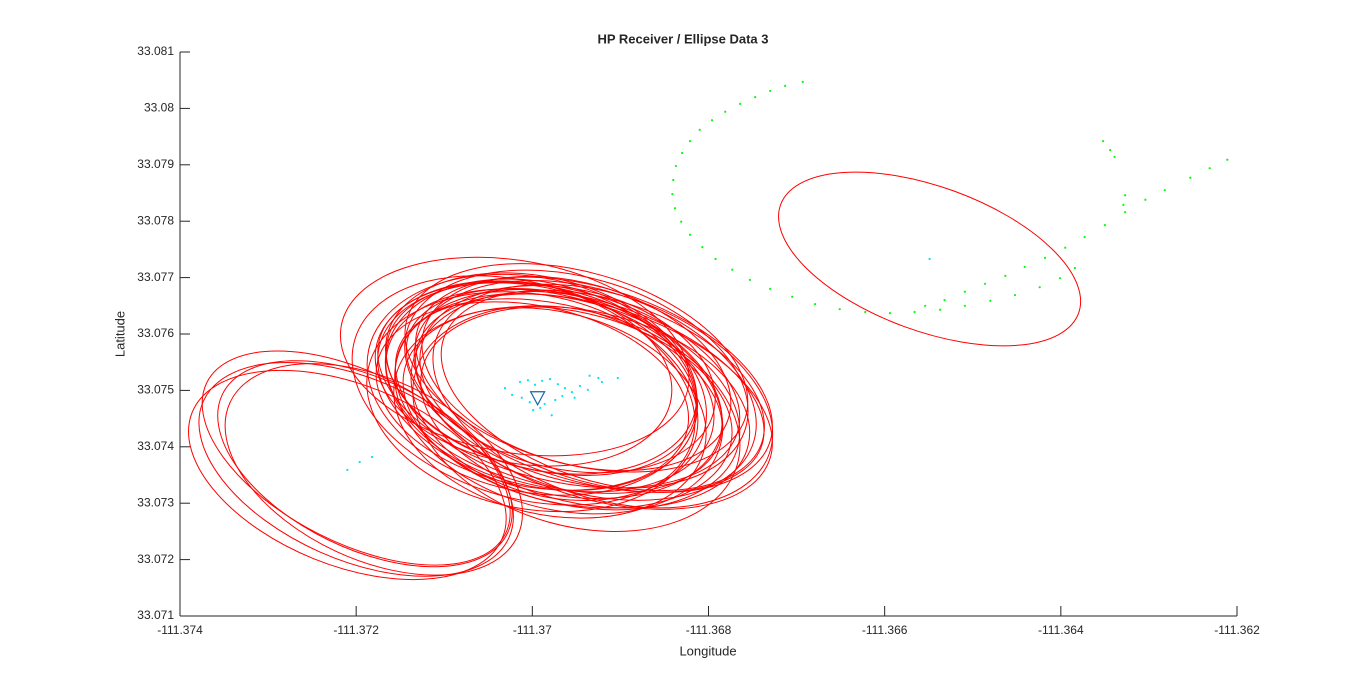 Image resolution: width=1366 pixels, height=692 pixels. What do you see at coordinates (180, 630) in the screenshot?
I see `x-tick-label: -111.374` at bounding box center [180, 630].